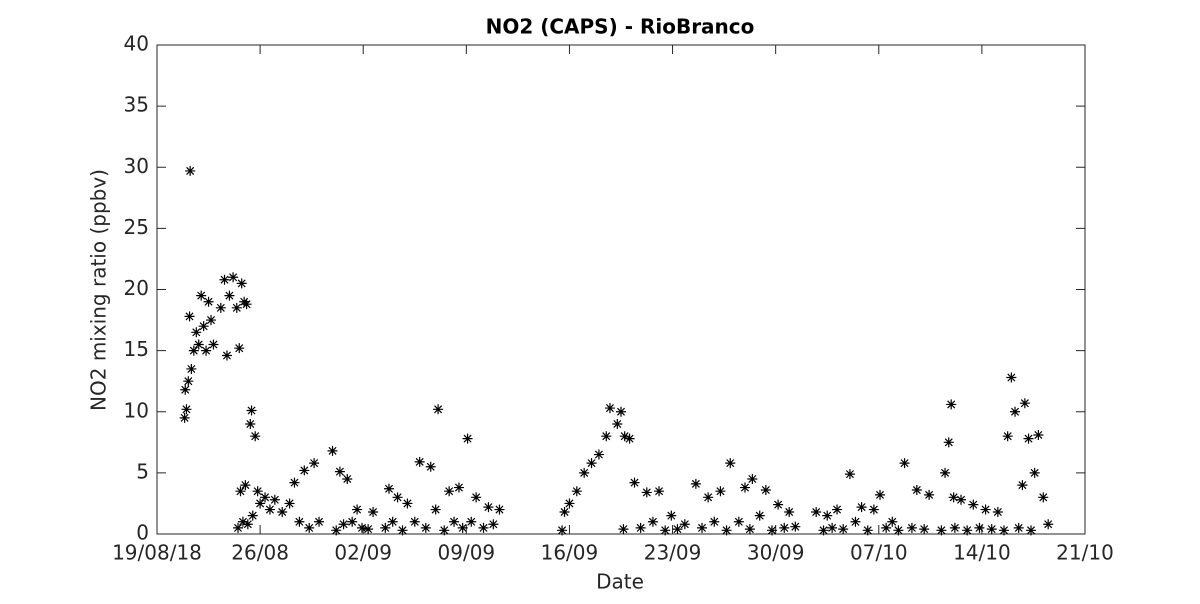  I want to click on y-tick-label: 10, so click(136, 410).